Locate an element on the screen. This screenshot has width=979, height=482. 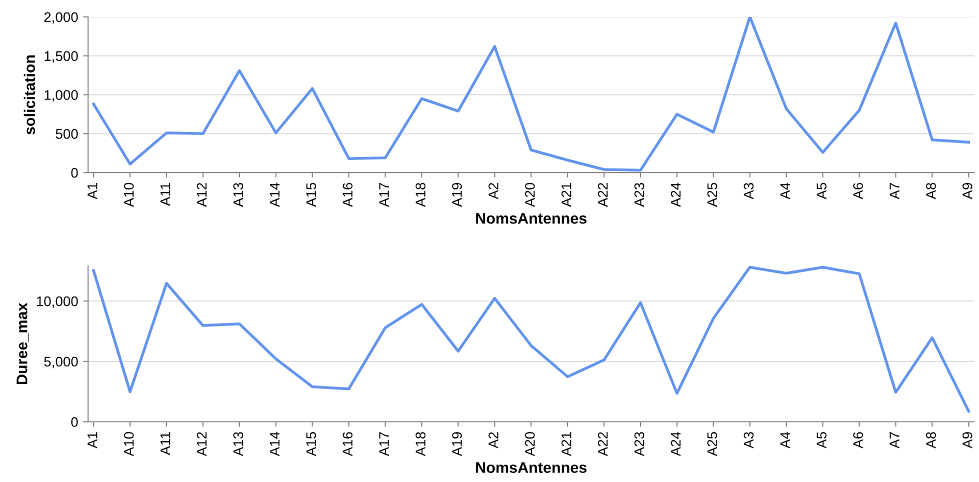
y-tick-label: 1,000 is located at coordinates (61, 96).